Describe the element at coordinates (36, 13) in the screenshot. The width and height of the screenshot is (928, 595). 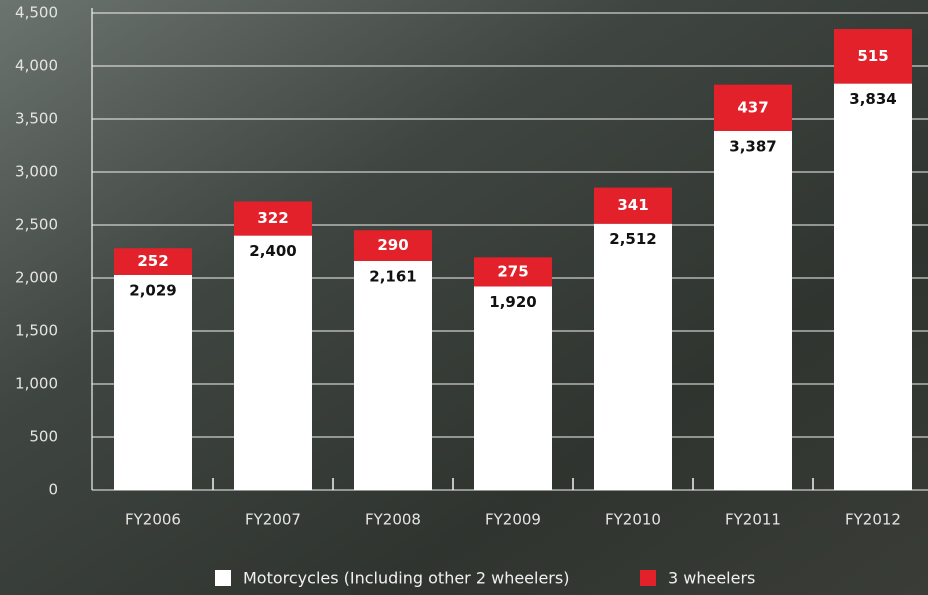
I see `y-tick-label: 4,500` at that location.